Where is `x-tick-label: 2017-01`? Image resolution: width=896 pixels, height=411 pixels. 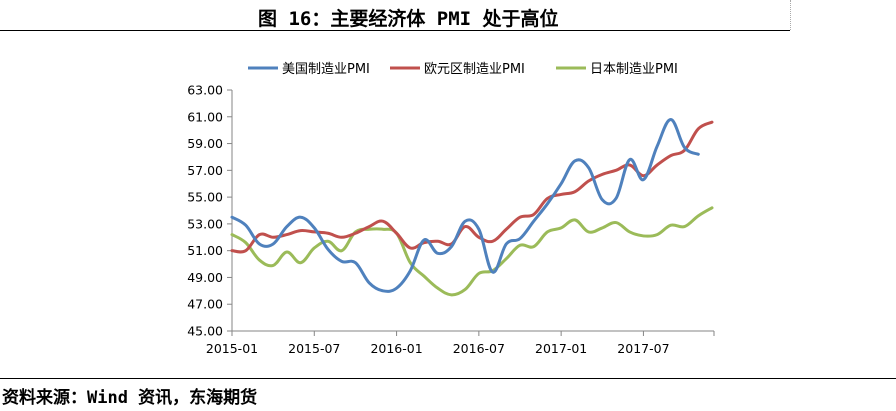
x-tick-label: 2017-01 is located at coordinates (561, 348).